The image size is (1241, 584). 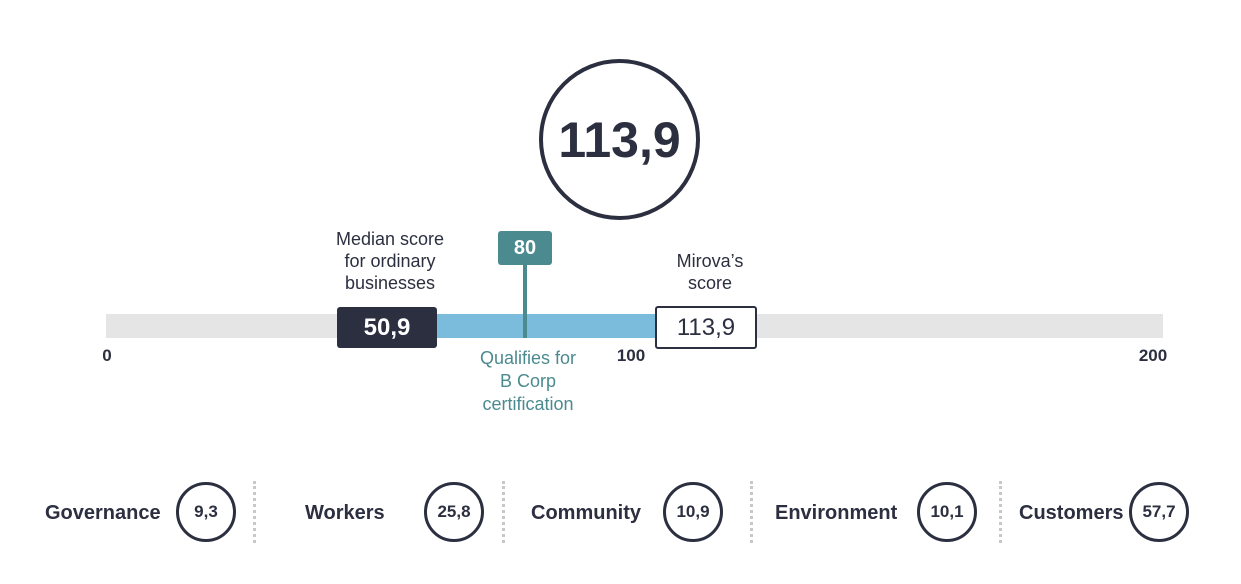 I want to click on category-score-customers: 57,7, so click(x=1159, y=512).